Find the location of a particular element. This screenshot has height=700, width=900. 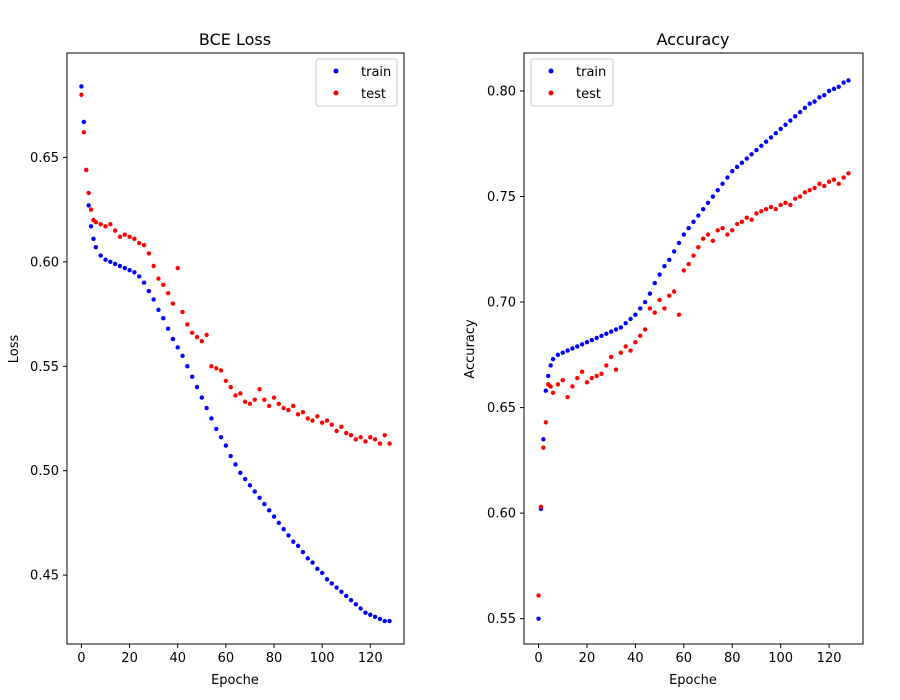

accuracy-legend: train test is located at coordinates (572, 82).